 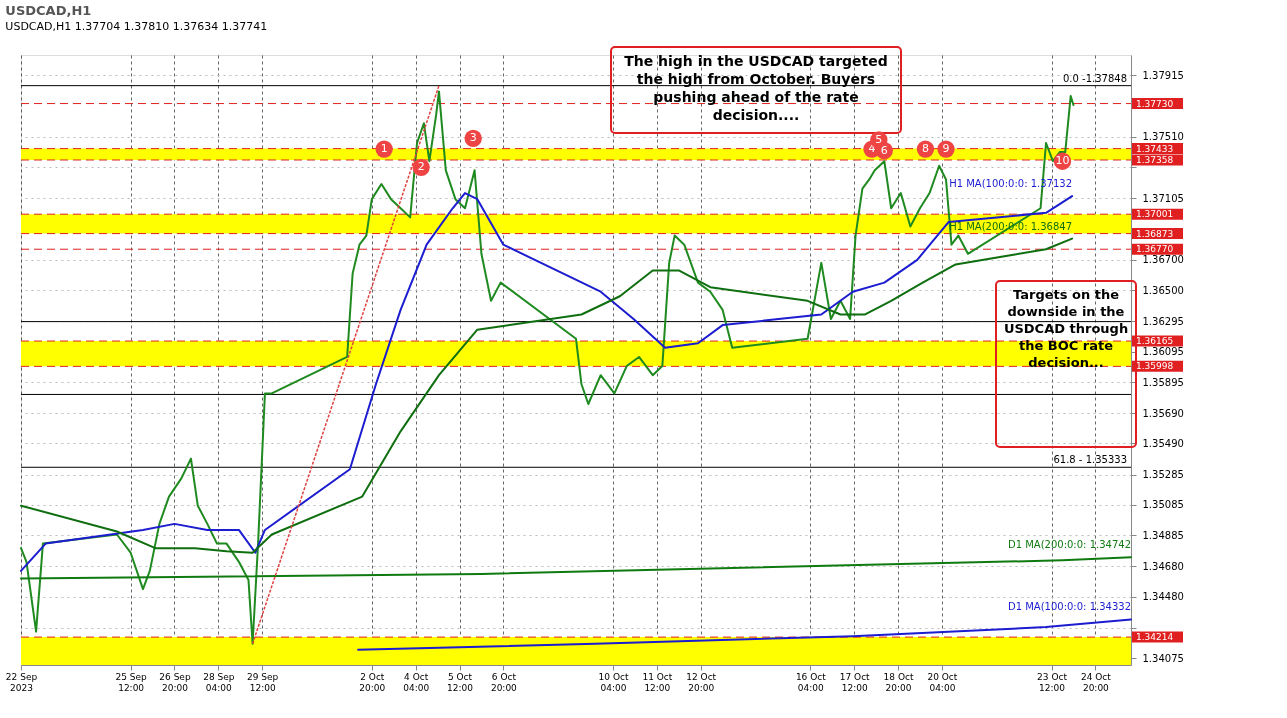 What do you see at coordinates (1163, 290) in the screenshot?
I see `y-tick-label: 1.36500` at bounding box center [1163, 290].